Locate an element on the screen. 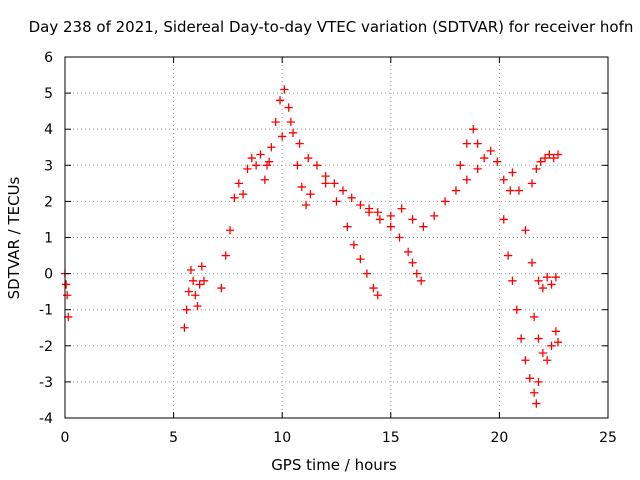 The image size is (640, 480). y-tick-label: -2 is located at coordinates (46, 347).